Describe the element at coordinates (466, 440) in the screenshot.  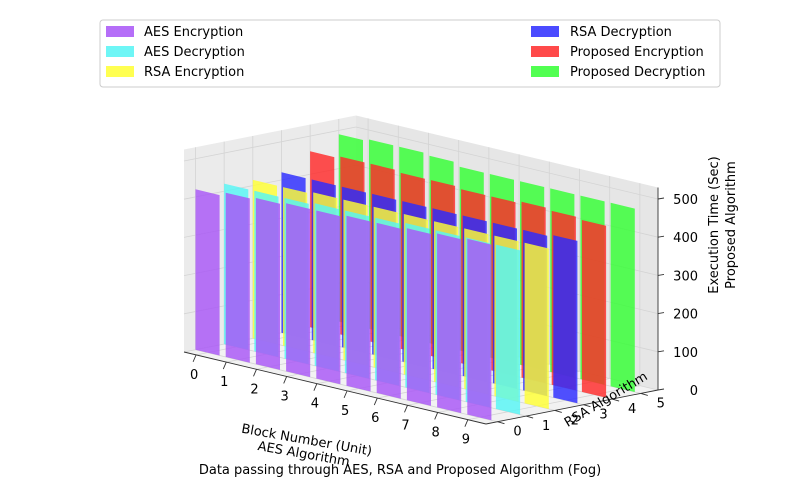
I see `x-tick-label: 9` at that location.